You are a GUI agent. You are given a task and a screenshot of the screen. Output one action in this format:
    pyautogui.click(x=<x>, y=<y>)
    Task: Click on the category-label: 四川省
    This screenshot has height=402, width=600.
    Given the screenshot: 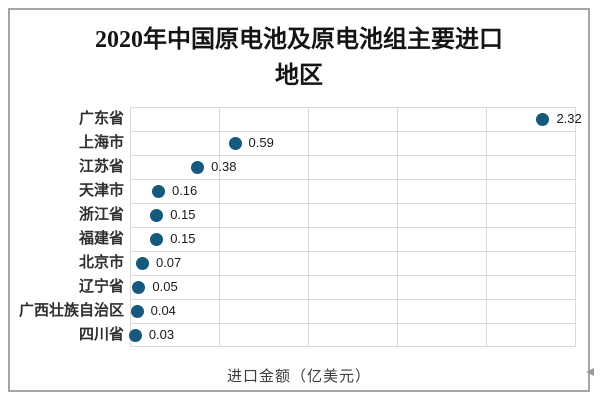 What is the action you would take?
    pyautogui.click(x=101, y=334)
    